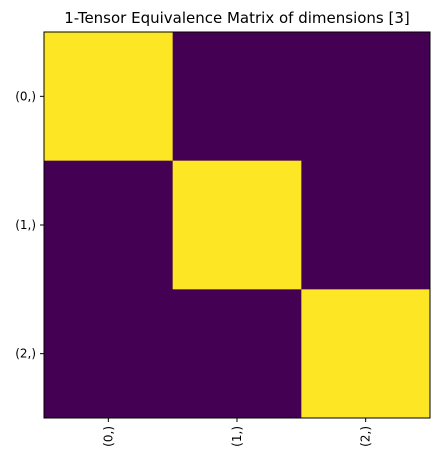 The height and width of the screenshot is (461, 438). I want to click on heatmap-cell-r1-c2, so click(366, 225).